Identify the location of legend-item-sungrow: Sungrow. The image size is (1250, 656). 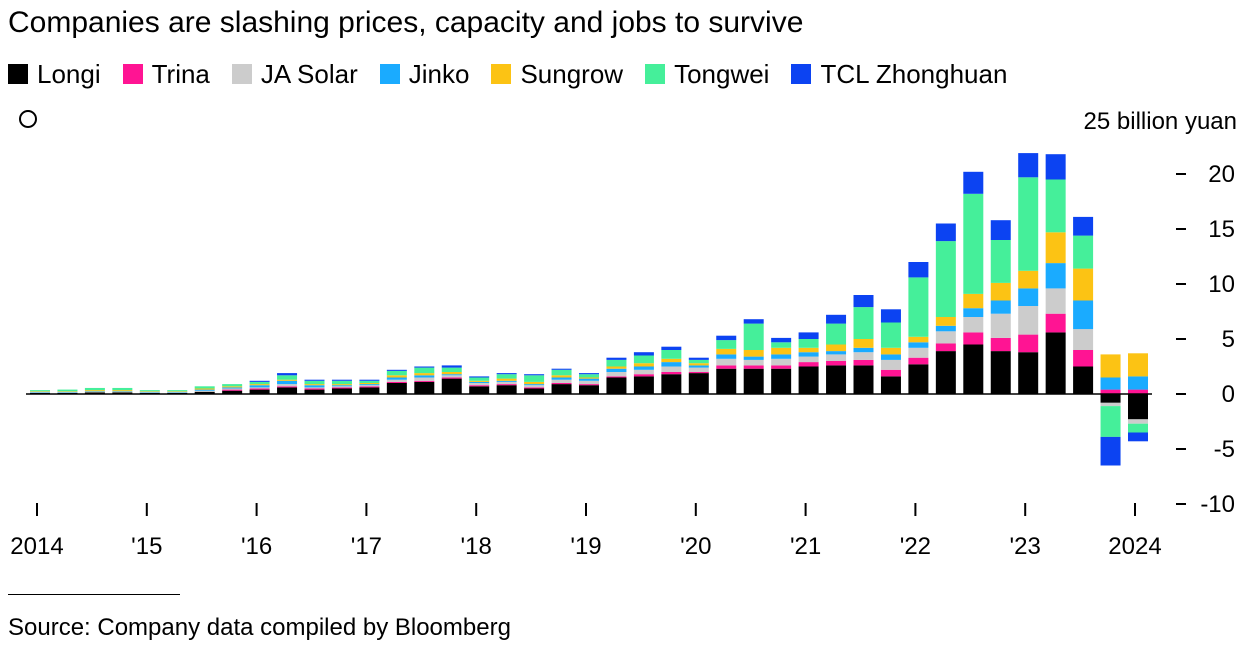
(557, 74).